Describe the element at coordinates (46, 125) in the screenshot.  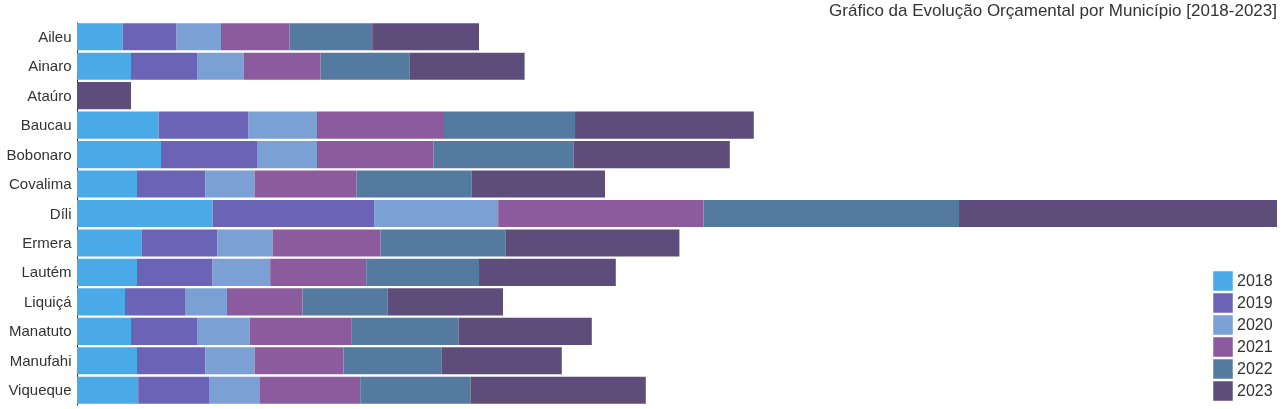
I see `y-tick-label: Baucau` at that location.